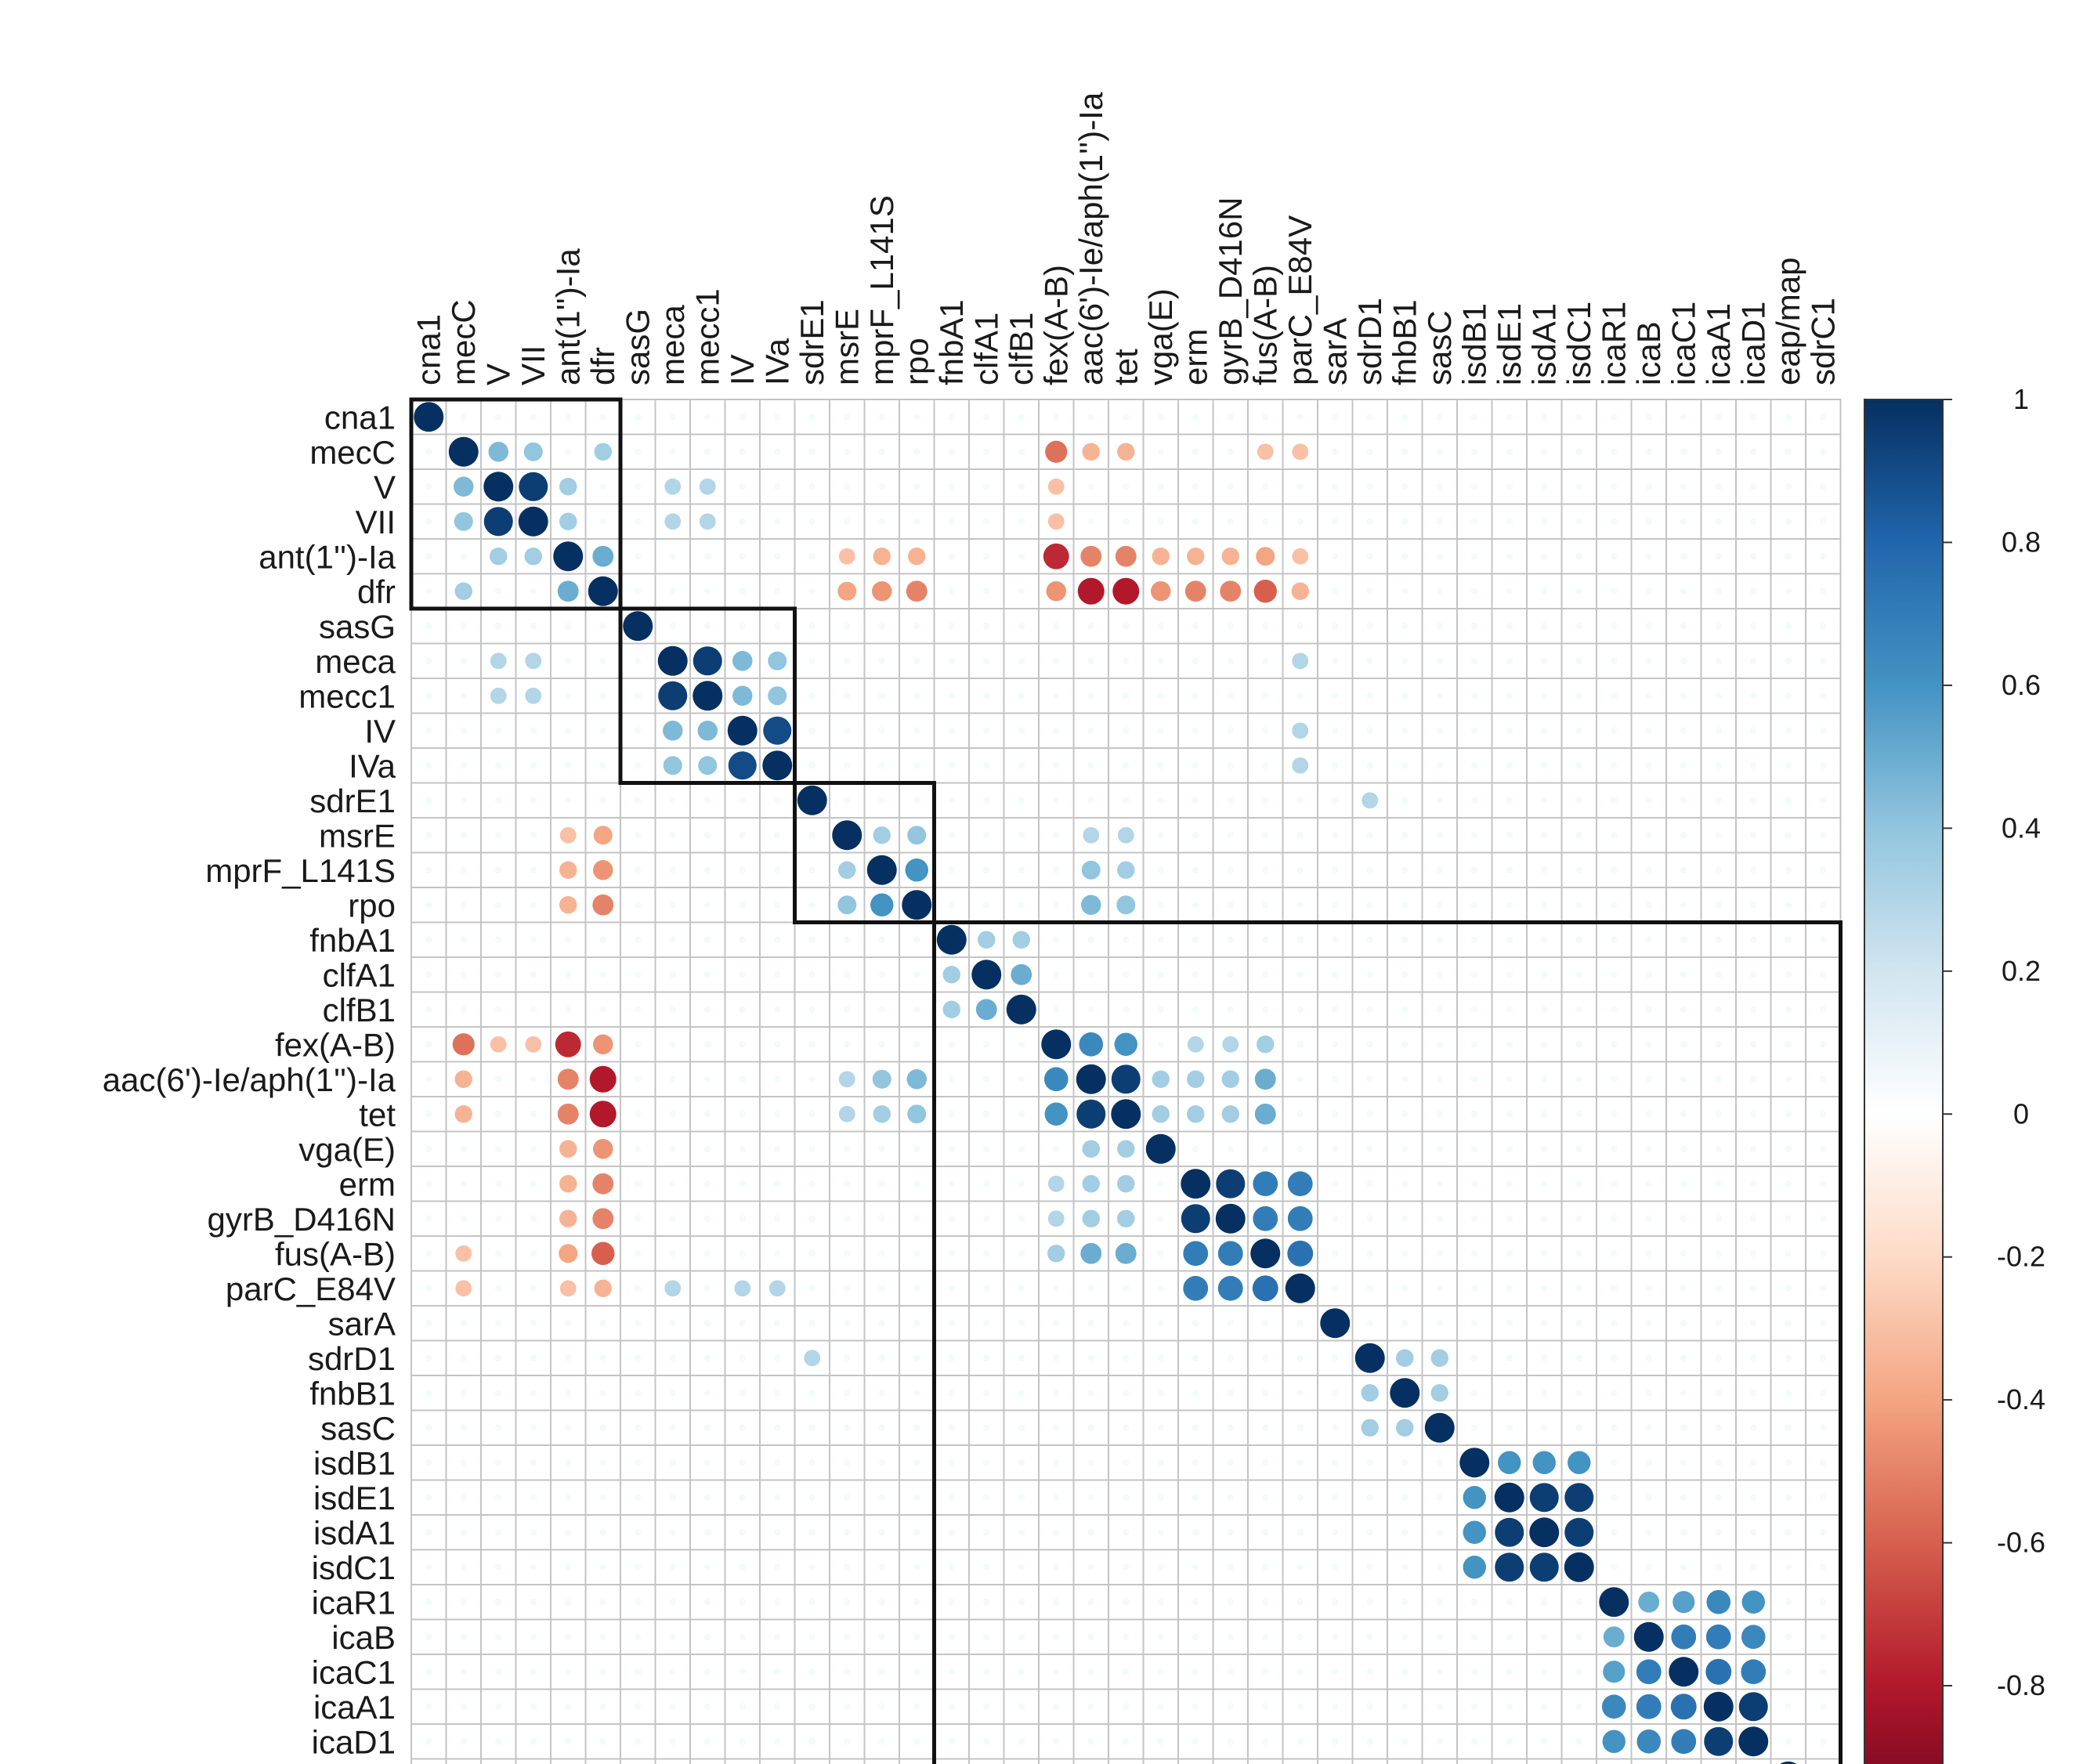 The image size is (2083, 1764). What do you see at coordinates (2022, 971) in the screenshot?
I see `legend-tick-label: 0.2` at bounding box center [2022, 971].